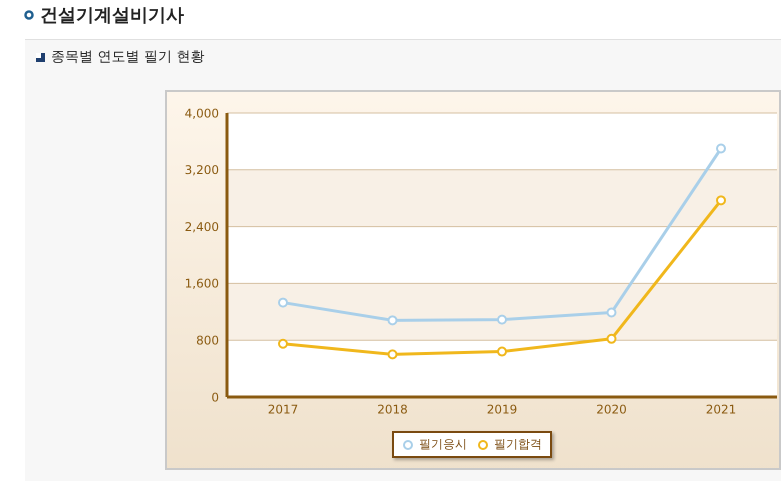 The height and width of the screenshot is (481, 781). Describe the element at coordinates (112, 15) in the screenshot. I see `chart-title: 건설기계설비기사` at that location.